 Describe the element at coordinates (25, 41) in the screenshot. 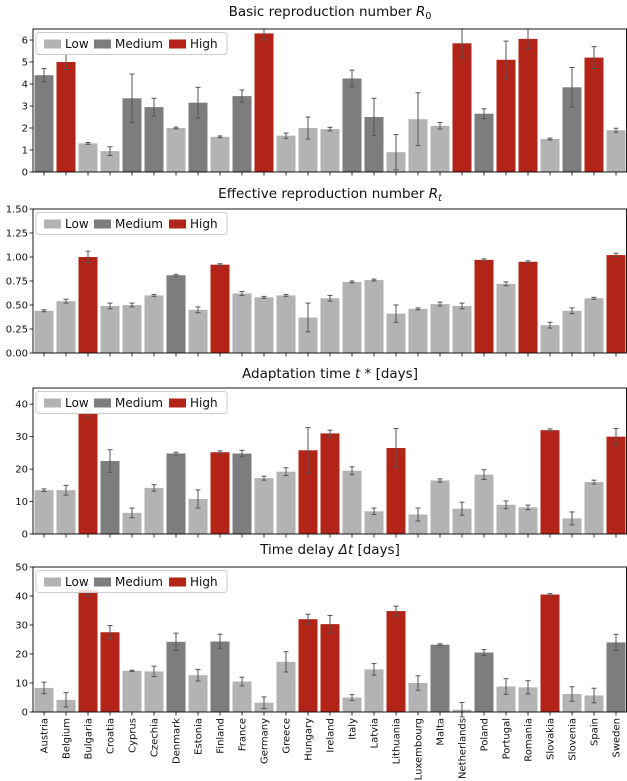

I see `y-tick-label: 6` at that location.